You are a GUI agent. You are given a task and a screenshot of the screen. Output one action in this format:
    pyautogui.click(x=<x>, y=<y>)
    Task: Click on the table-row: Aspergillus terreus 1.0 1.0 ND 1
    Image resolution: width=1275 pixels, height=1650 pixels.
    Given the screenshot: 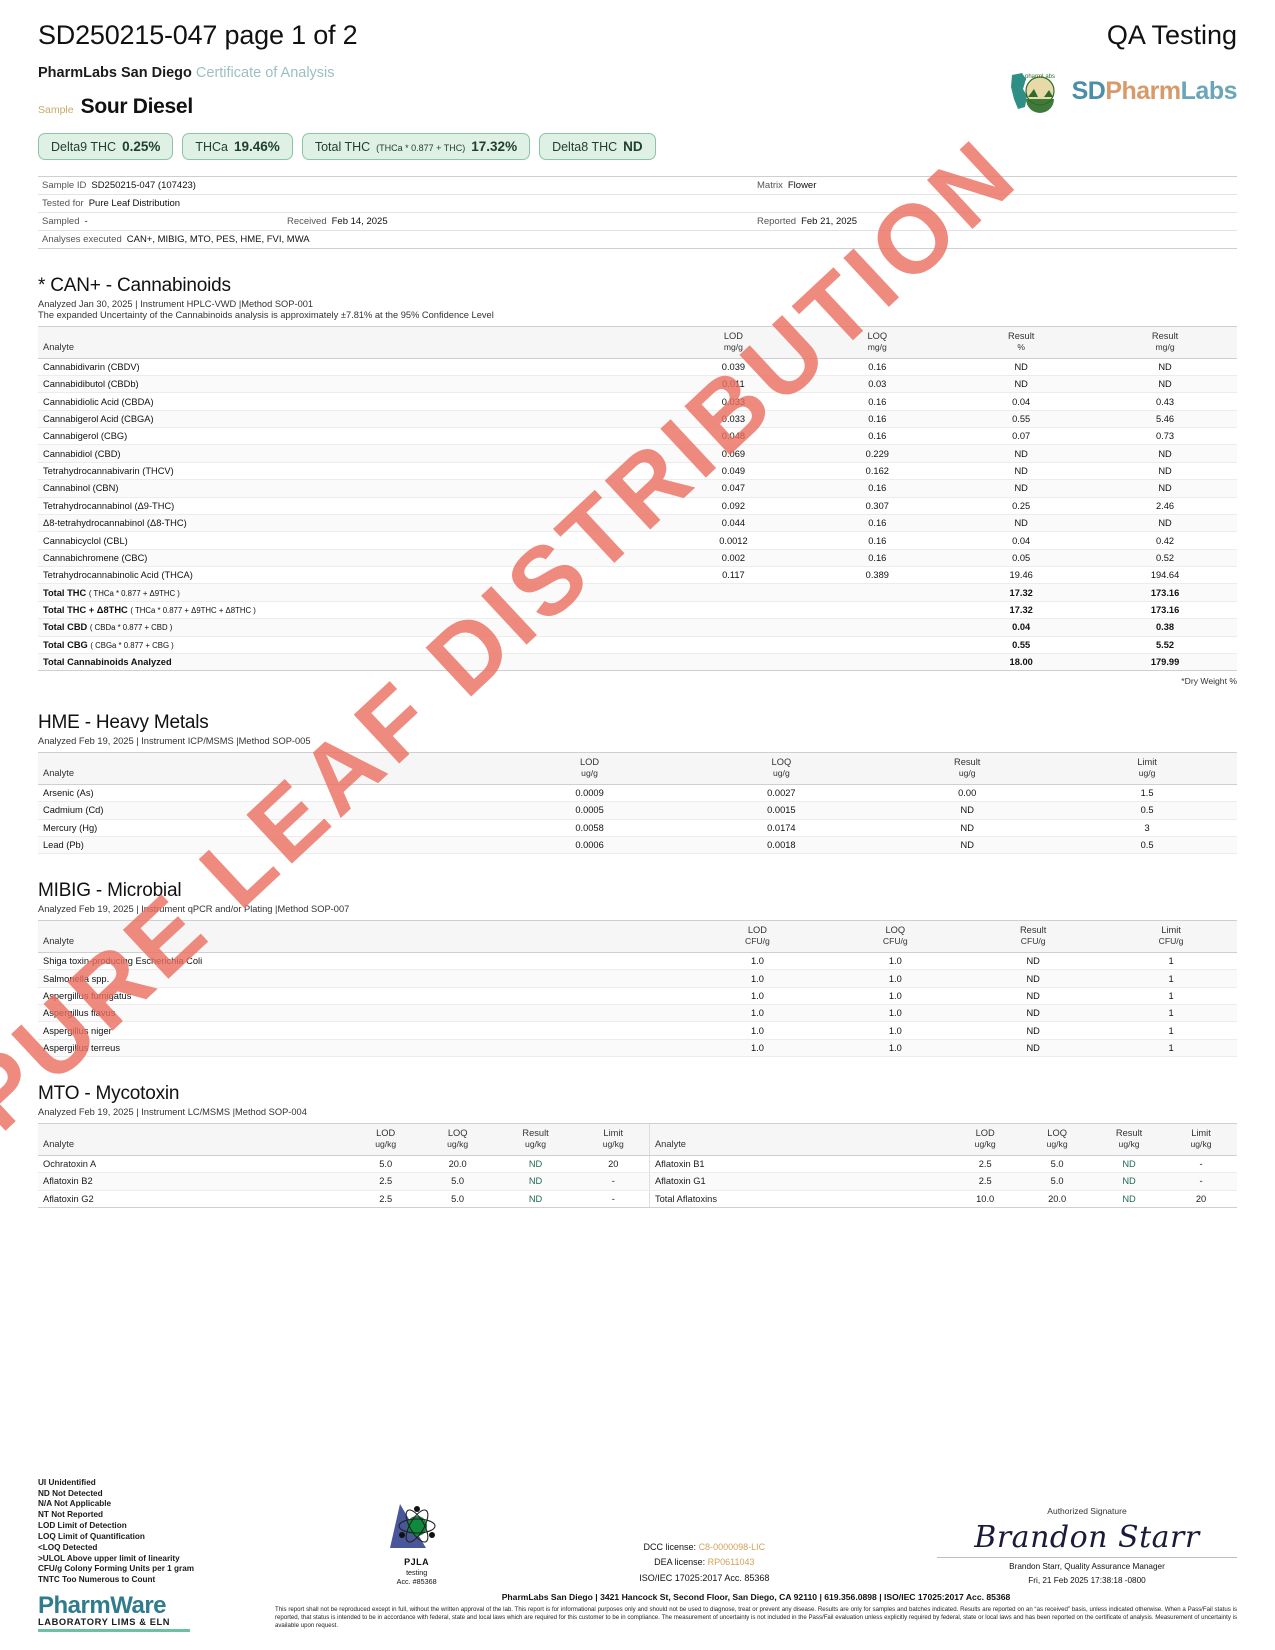 What is the action you would take?
    pyautogui.click(x=637, y=1048)
    